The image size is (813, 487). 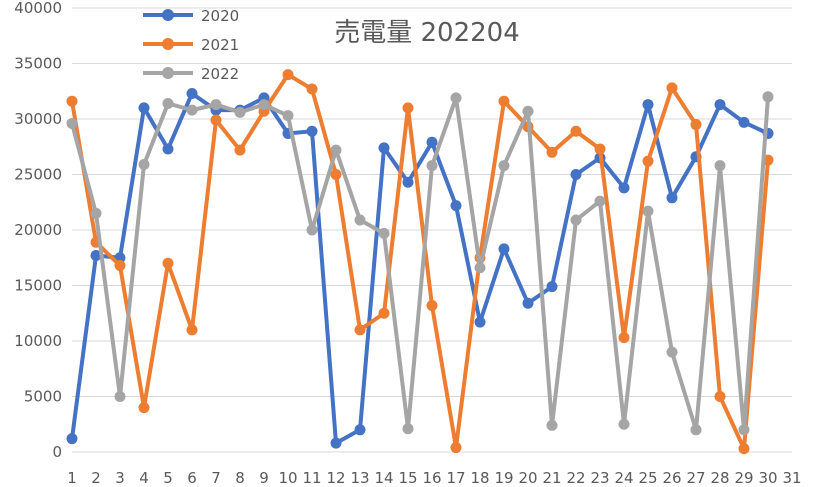 I want to click on legend-label: 2021, so click(x=220, y=45).